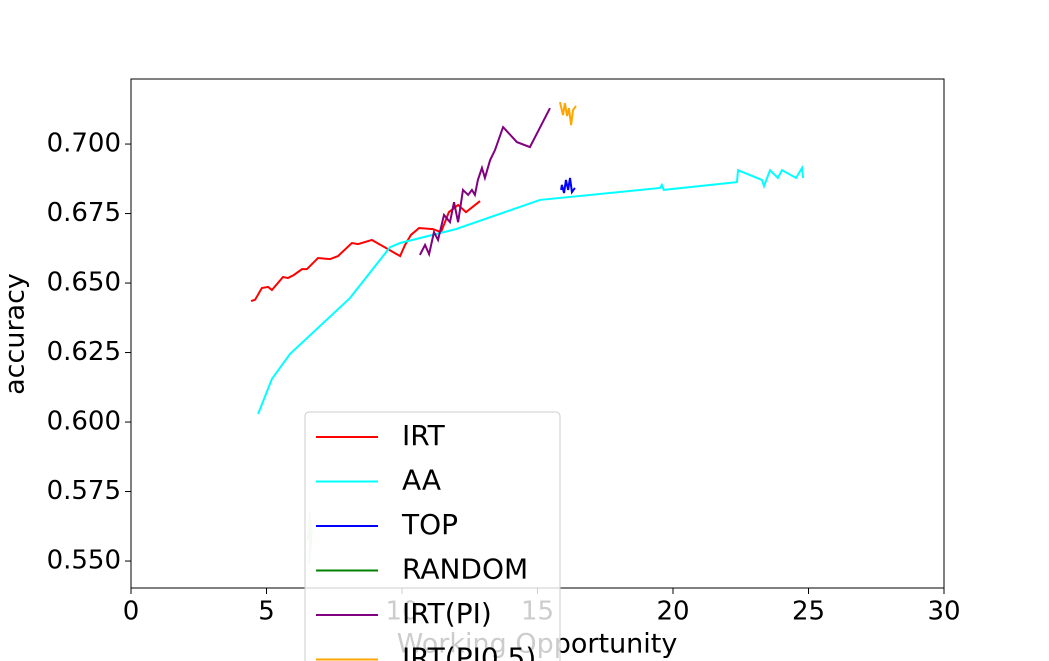  Describe the element at coordinates (84, 422) in the screenshot. I see `y-tick-label: 0.600` at that location.